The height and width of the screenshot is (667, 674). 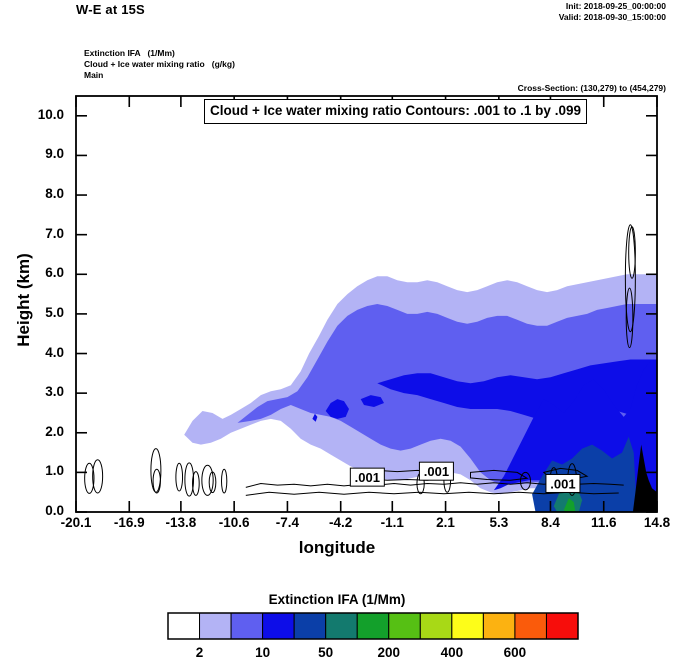 I want to click on contour-label-2: .001, so click(x=562, y=483).